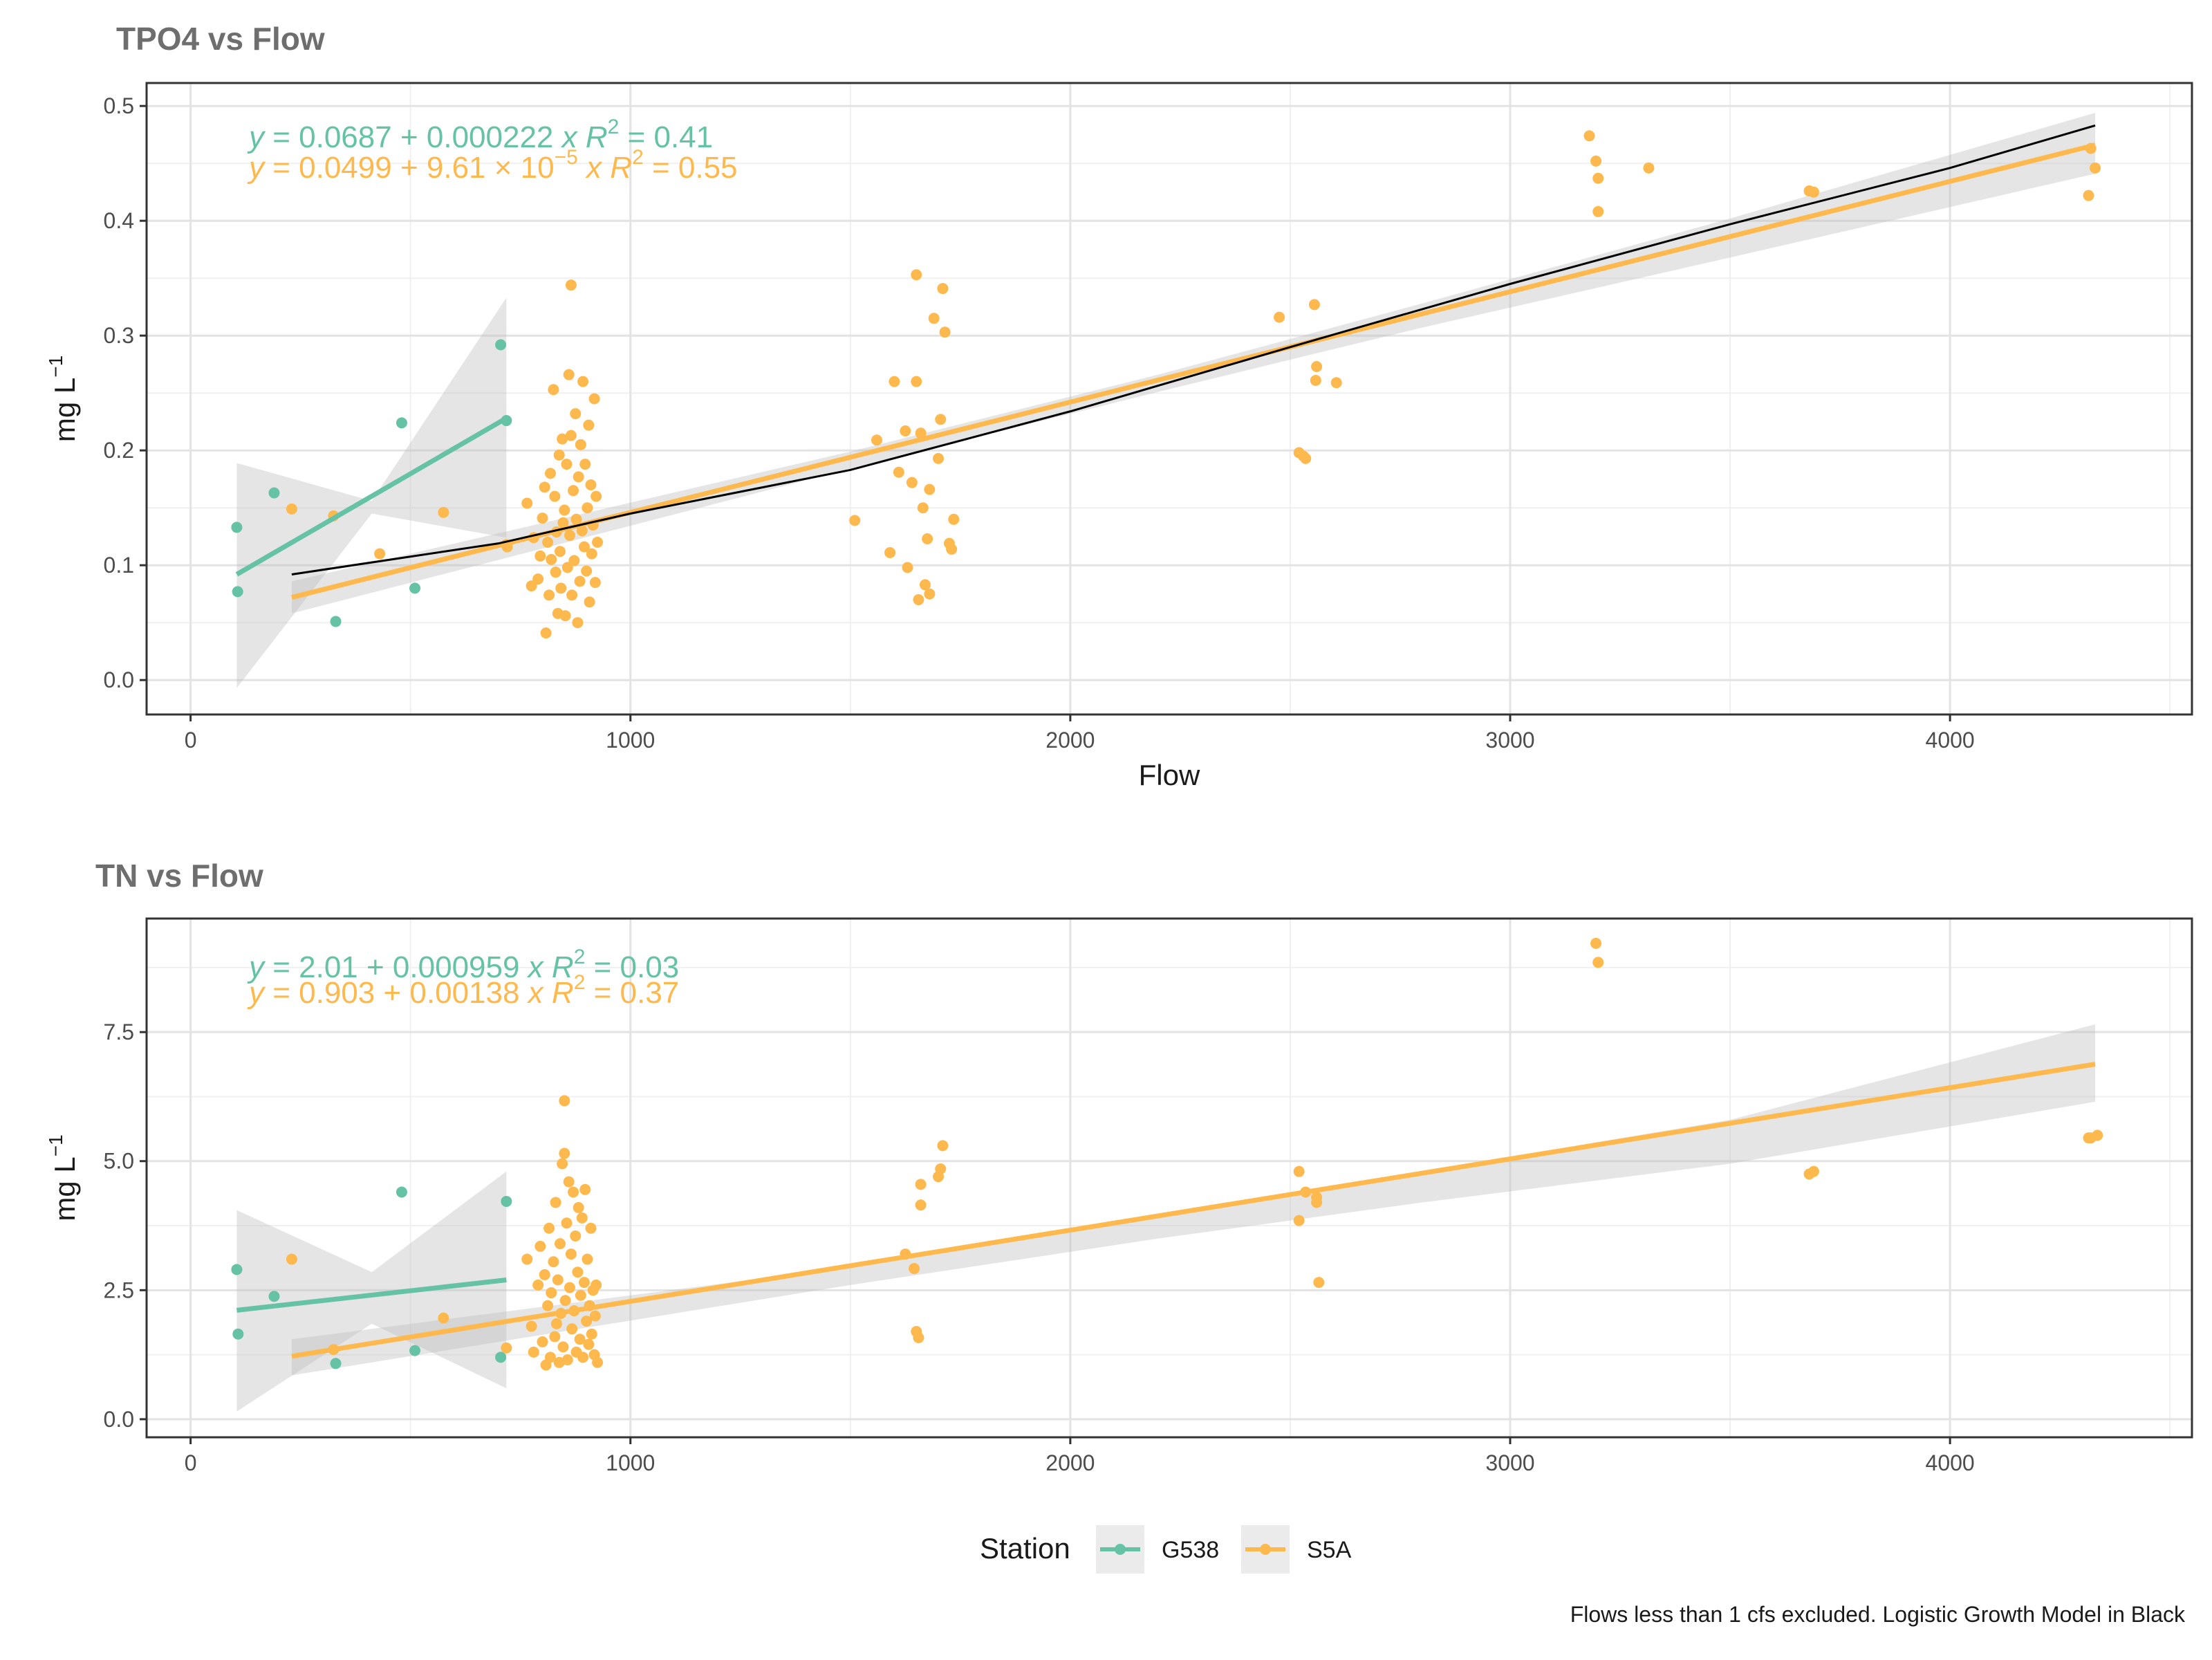  I want to click on legend-label-g538: G538, so click(1190, 1550).